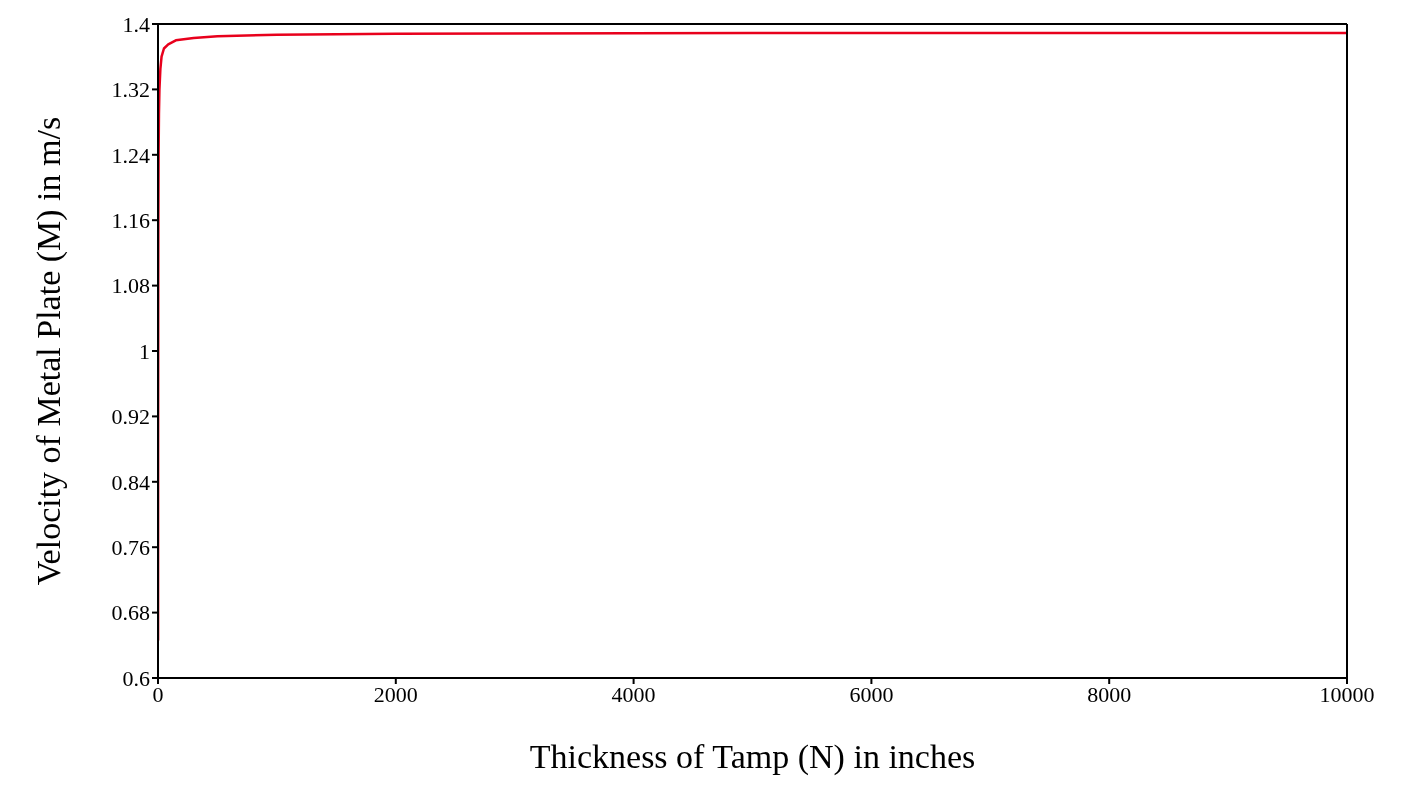  What do you see at coordinates (130, 221) in the screenshot?
I see `y-tick-label: 1.16` at bounding box center [130, 221].